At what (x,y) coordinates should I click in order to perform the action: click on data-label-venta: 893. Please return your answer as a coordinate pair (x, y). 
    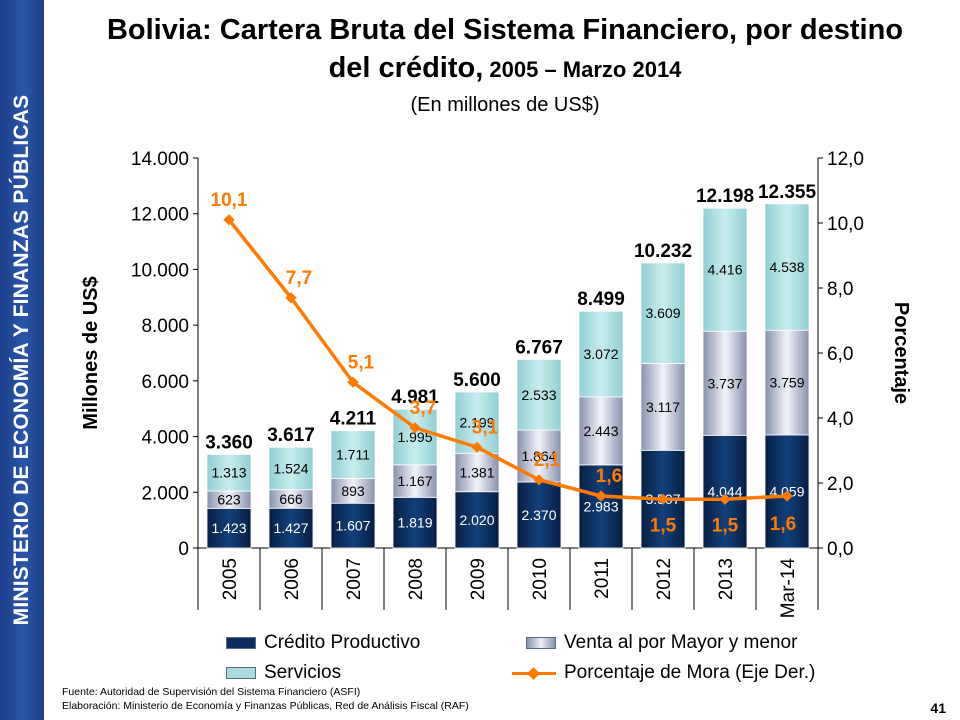
    Looking at the image, I should click on (353, 491).